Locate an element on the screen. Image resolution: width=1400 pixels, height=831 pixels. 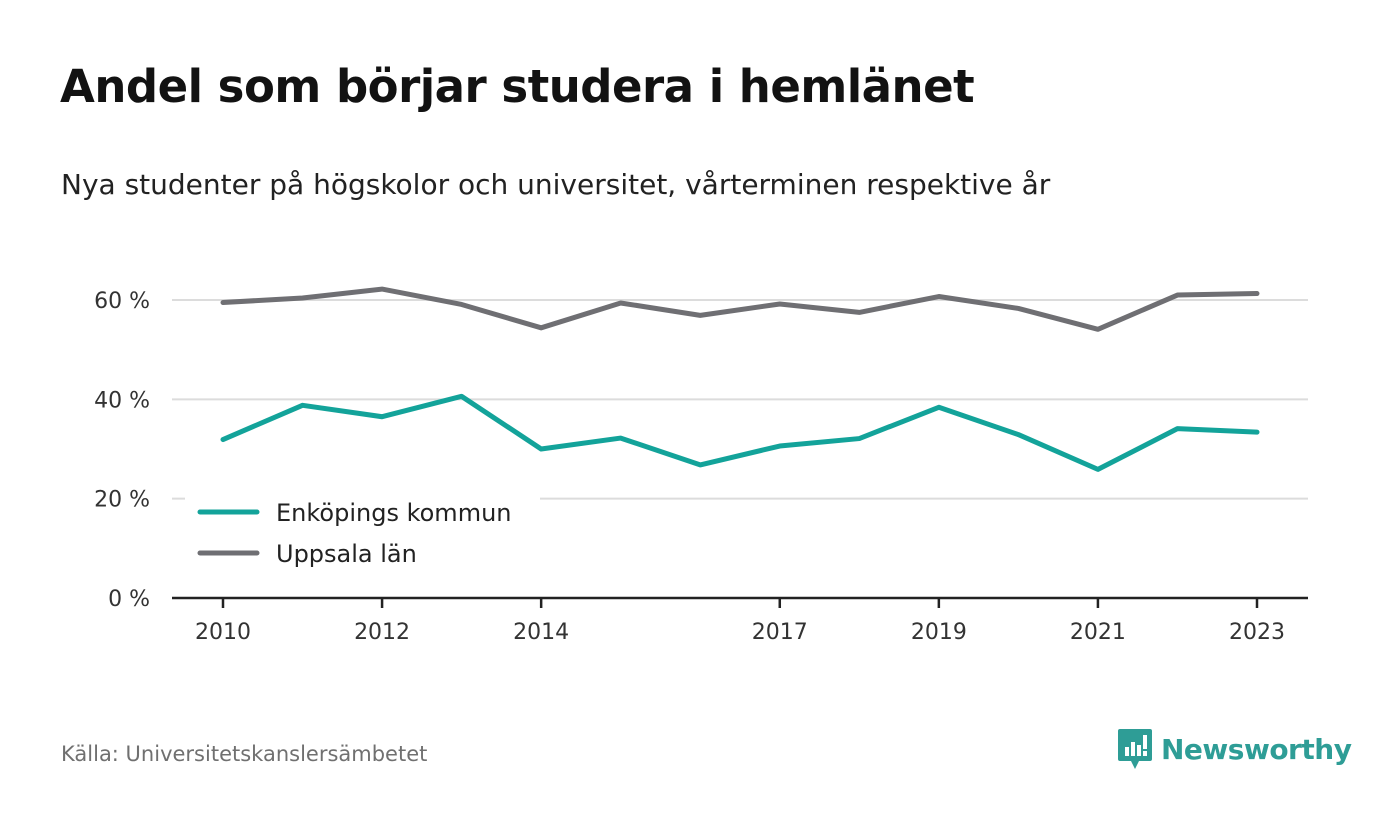
legend-label: Enköpings kommun is located at coordinates (394, 513).